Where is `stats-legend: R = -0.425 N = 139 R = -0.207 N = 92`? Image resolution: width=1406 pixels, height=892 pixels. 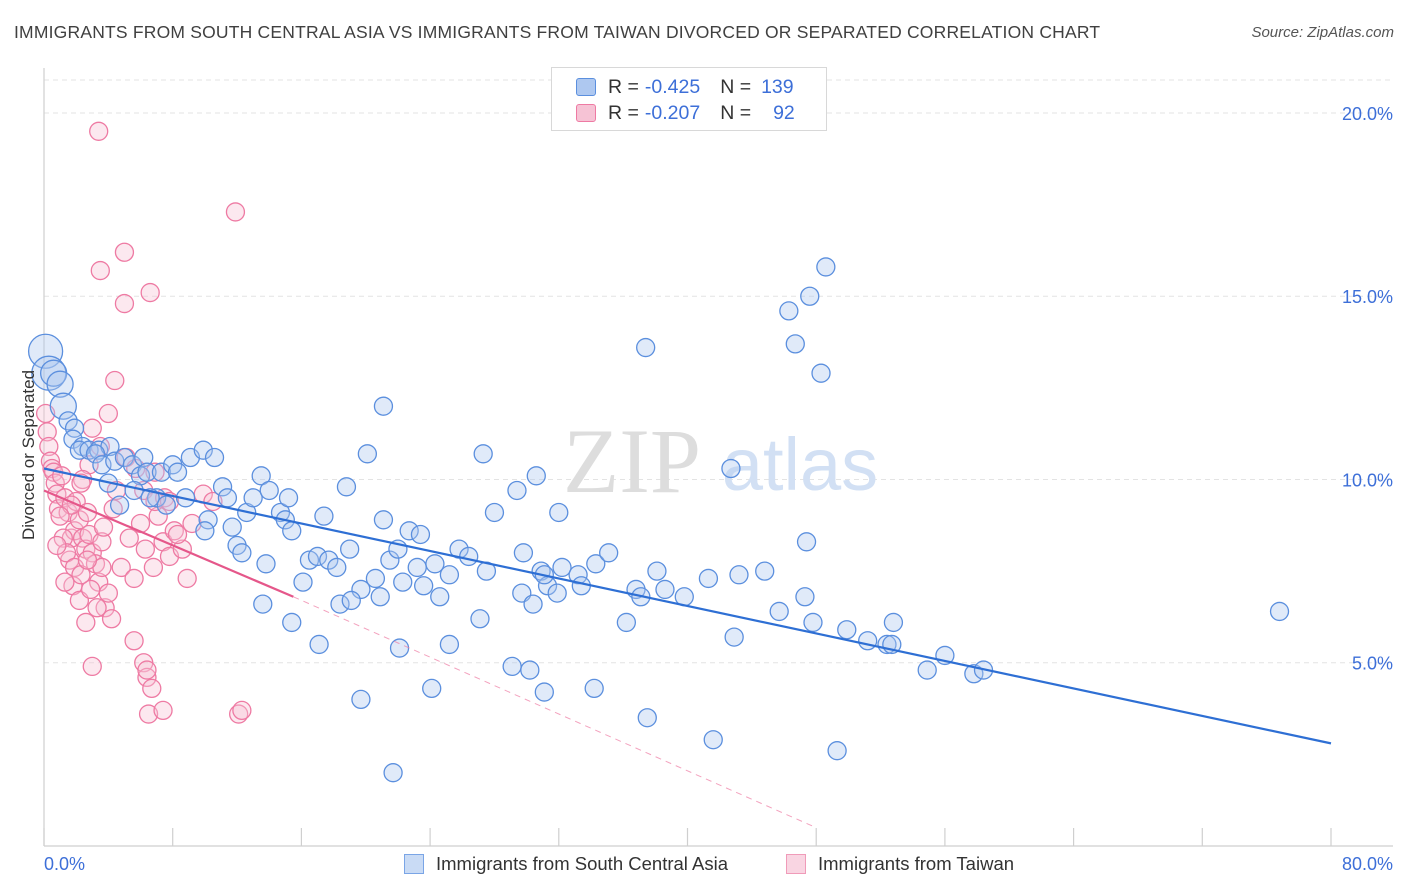 stats-legend: R = -0.425 N = 139 R = -0.207 N = 92 is located at coordinates (689, 99).